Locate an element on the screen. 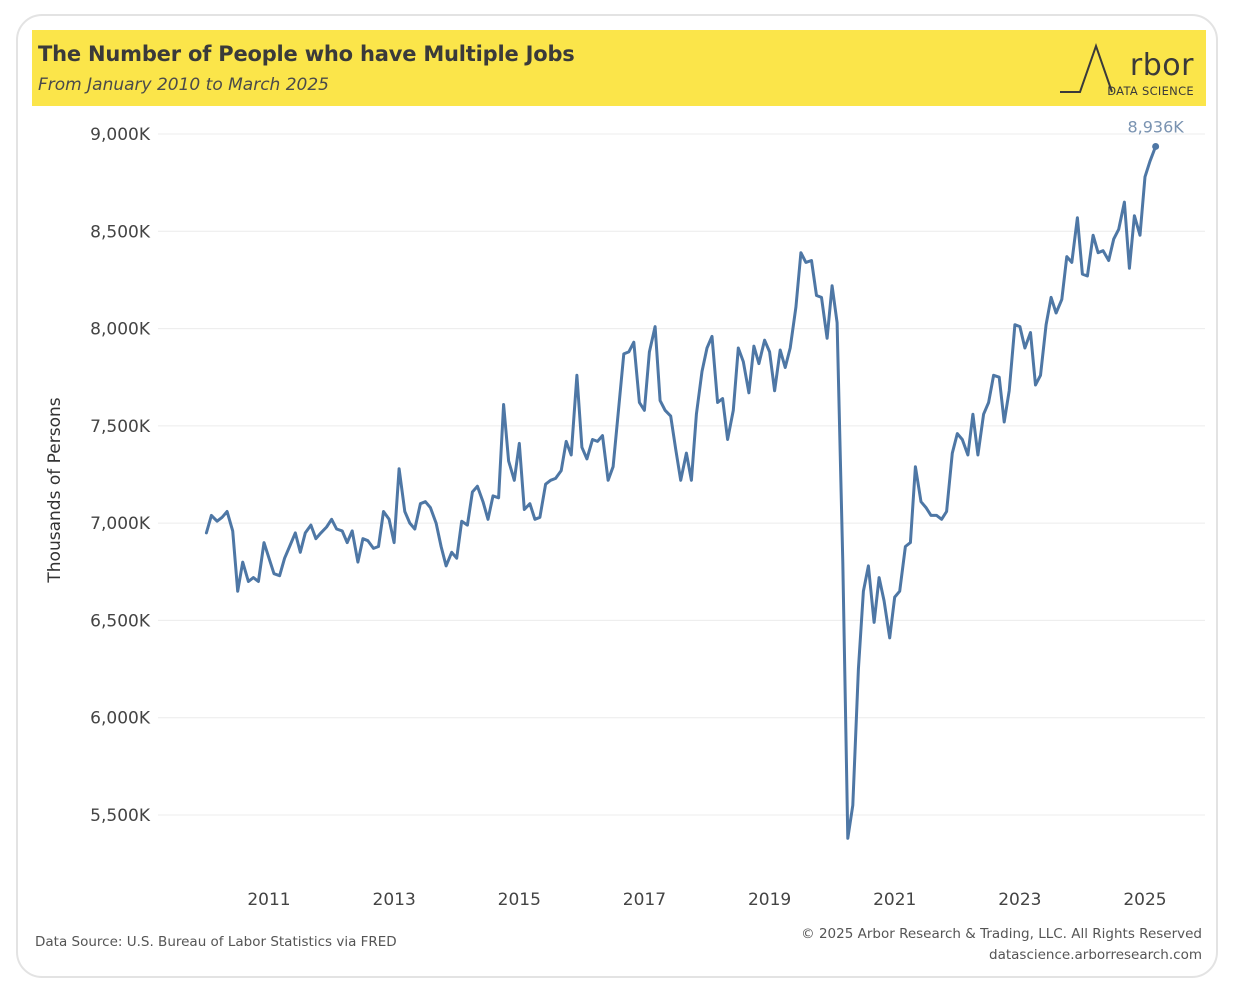 The image size is (1236, 992). x-tick-label-7: 2025 is located at coordinates (1144, 900).